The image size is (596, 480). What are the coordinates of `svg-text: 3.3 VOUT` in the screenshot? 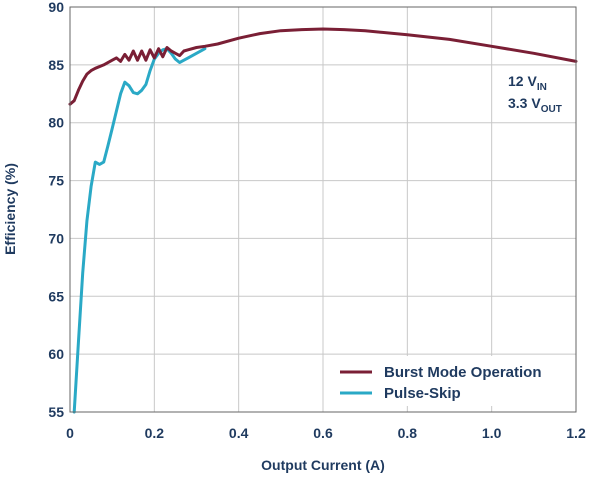 It's located at (535, 105).